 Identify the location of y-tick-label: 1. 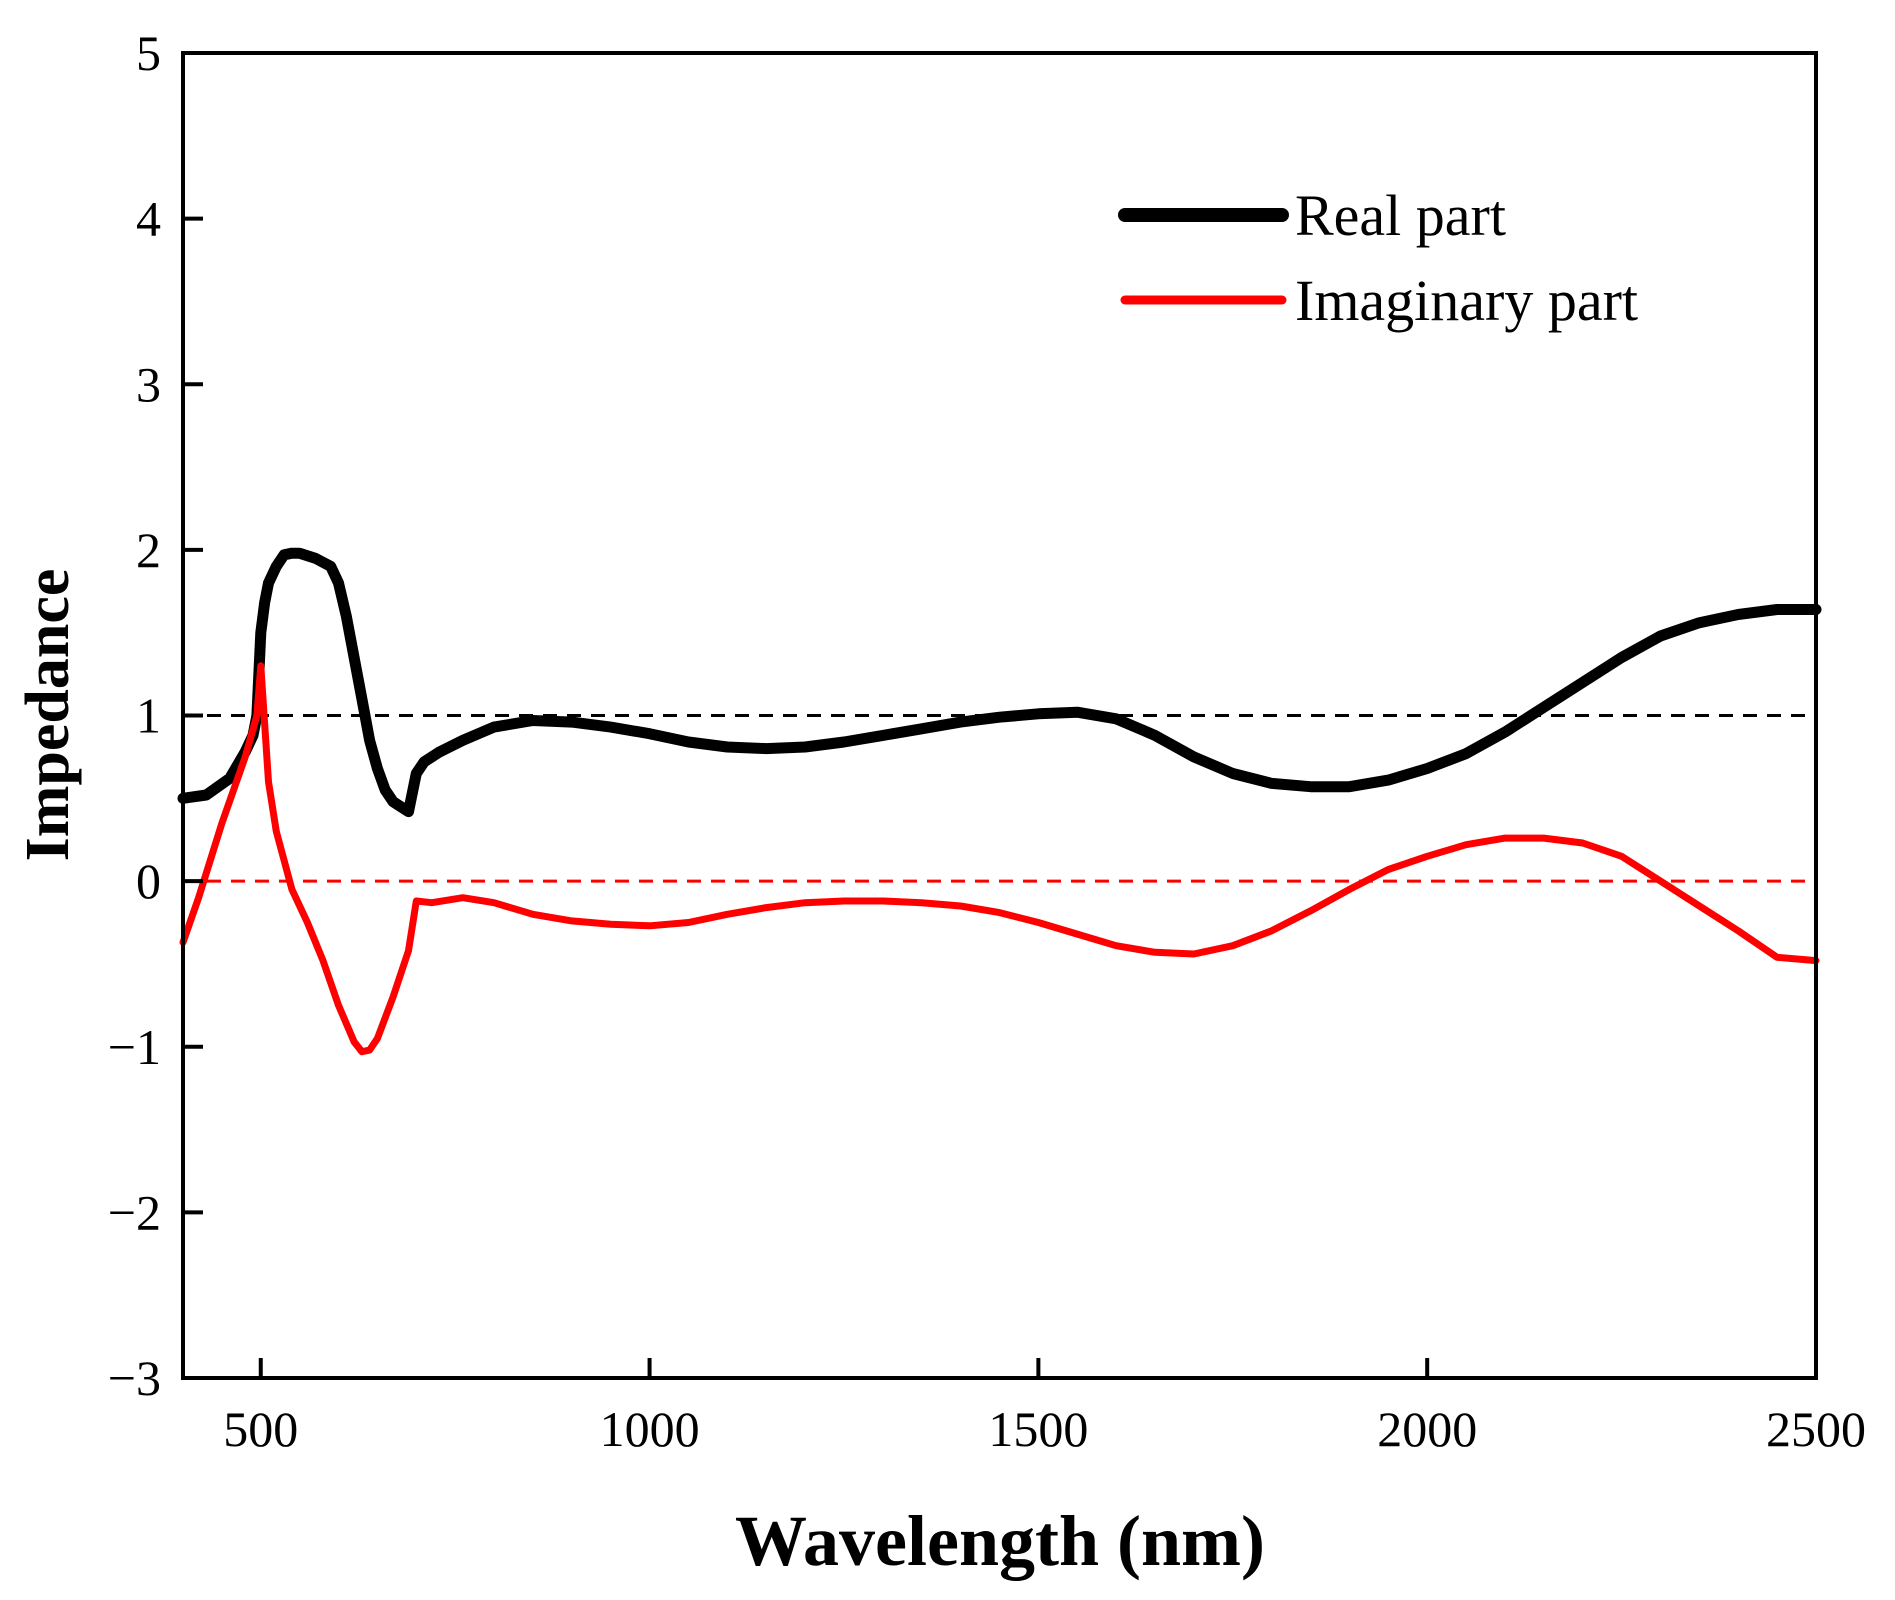
(148, 716).